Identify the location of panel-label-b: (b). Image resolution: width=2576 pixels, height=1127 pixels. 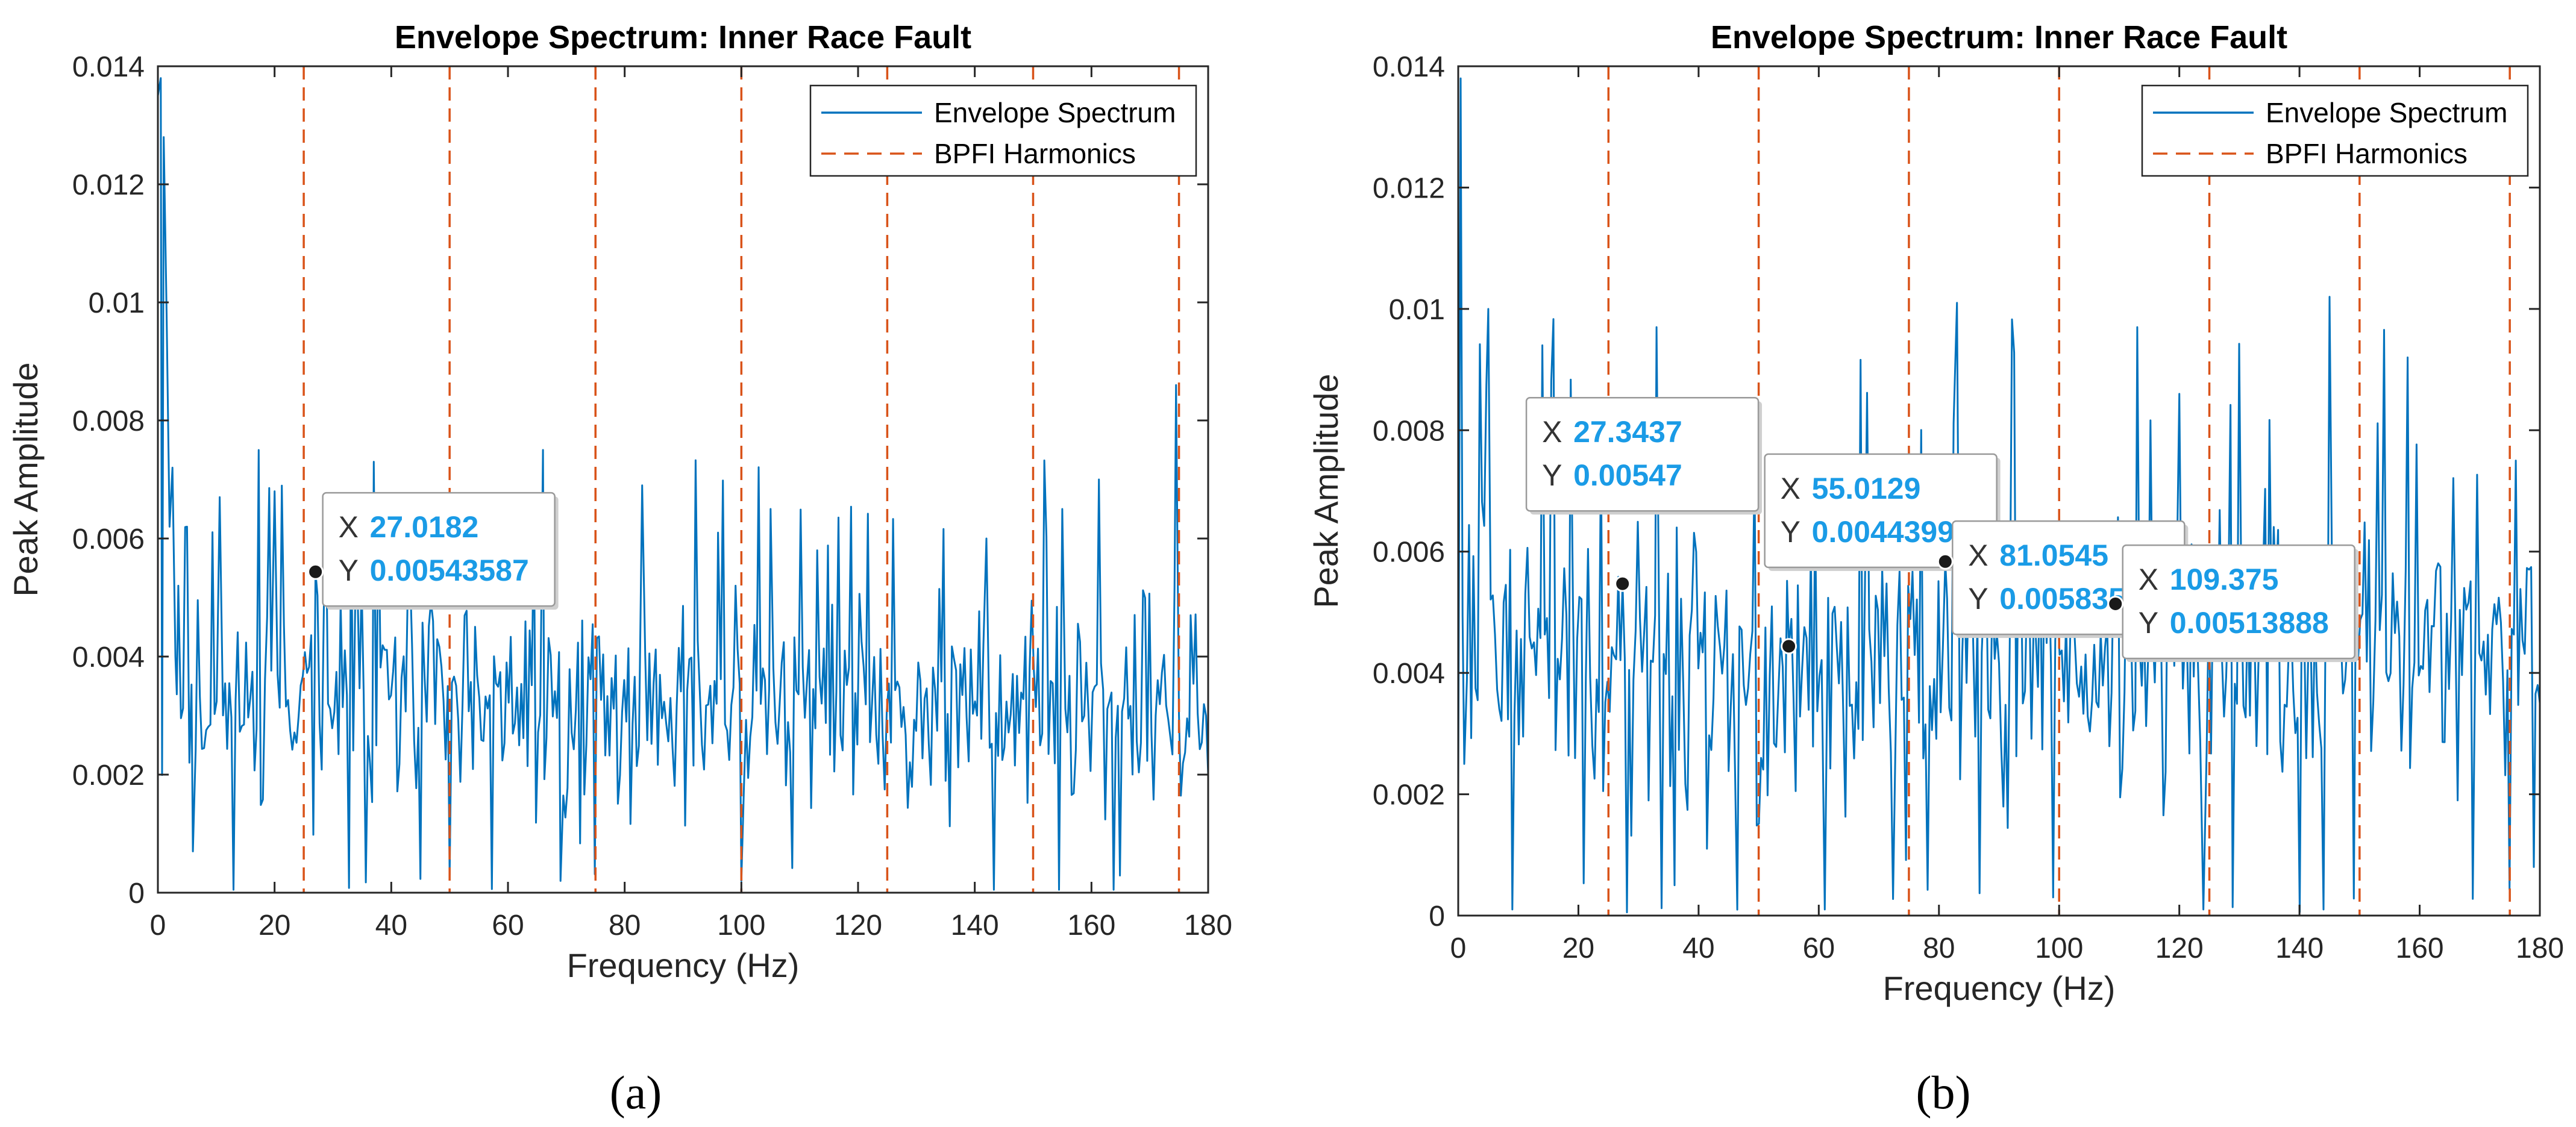
(1943, 1092).